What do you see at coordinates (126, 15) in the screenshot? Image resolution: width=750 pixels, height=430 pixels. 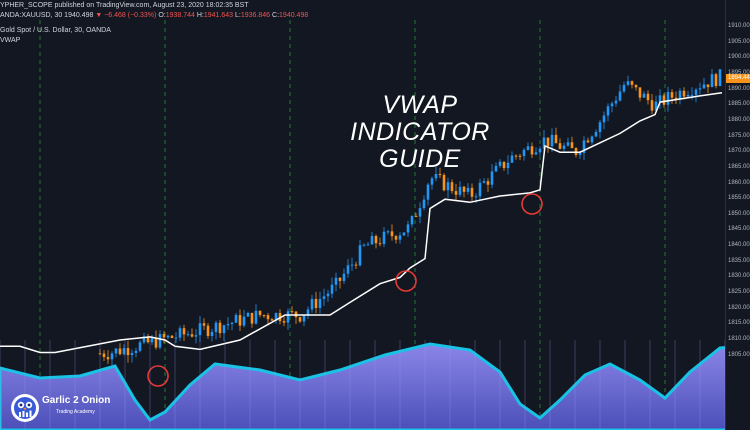 I see `change-text: ▼ −6.468 (−0.33%)` at bounding box center [126, 15].